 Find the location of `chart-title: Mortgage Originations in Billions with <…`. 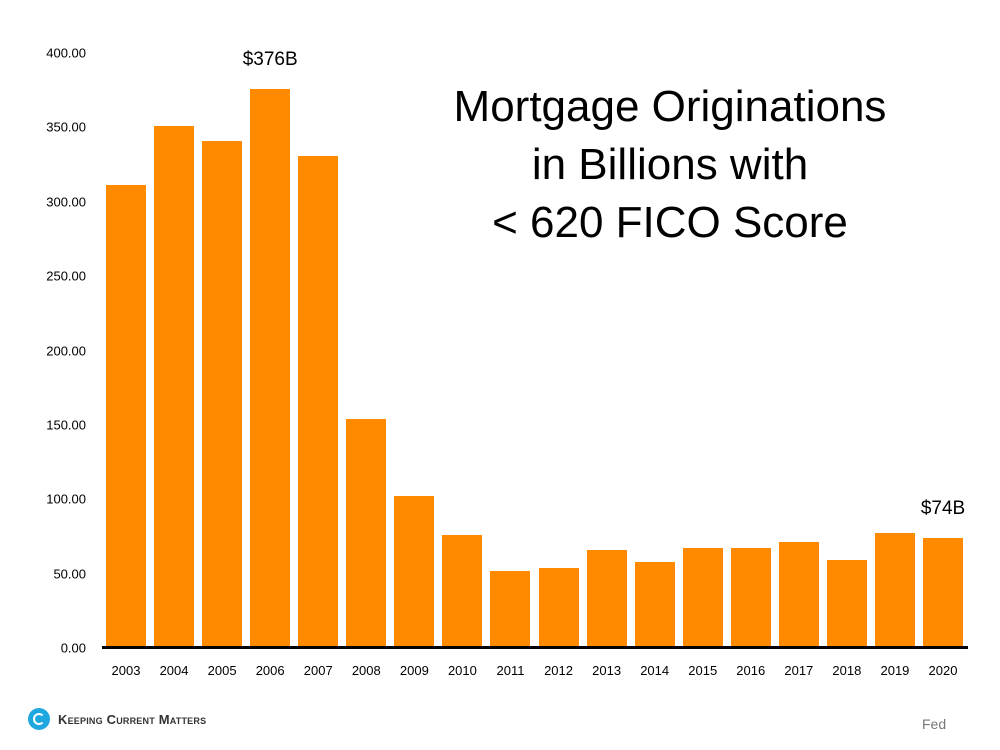

chart-title: Mortgage Originations in Billions with <… is located at coordinates (670, 165).